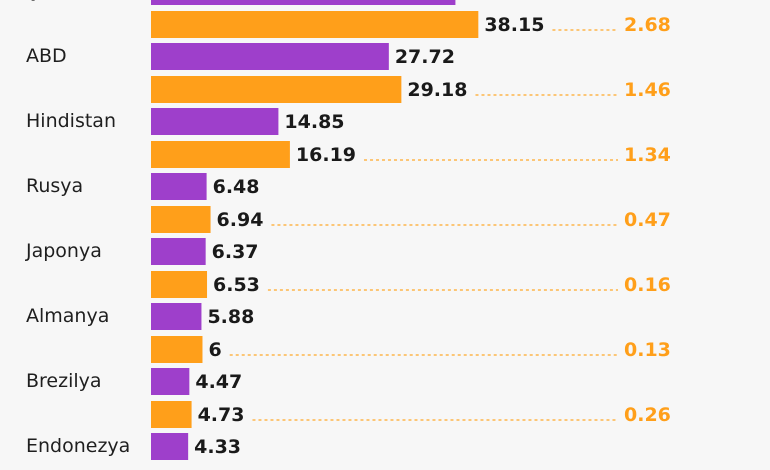 This screenshot has height=470, width=770. What do you see at coordinates (235, 252) in the screenshot?
I see `value-label-series1-japonya: 6.37` at bounding box center [235, 252].